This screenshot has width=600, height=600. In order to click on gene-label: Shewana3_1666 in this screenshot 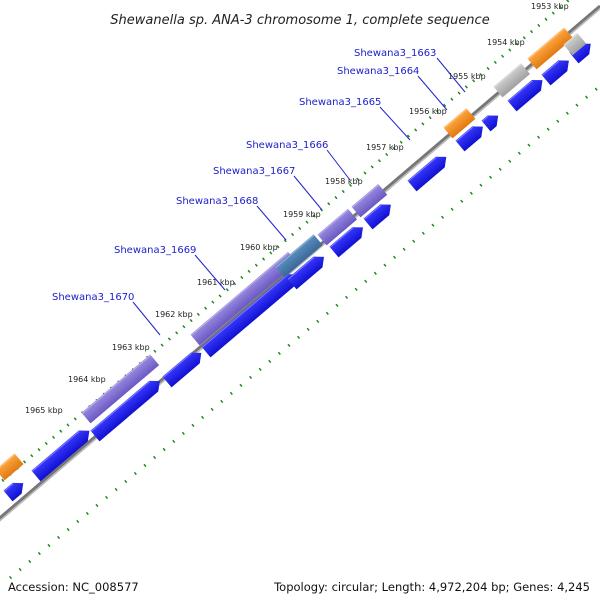, I will do `click(287, 145)`.